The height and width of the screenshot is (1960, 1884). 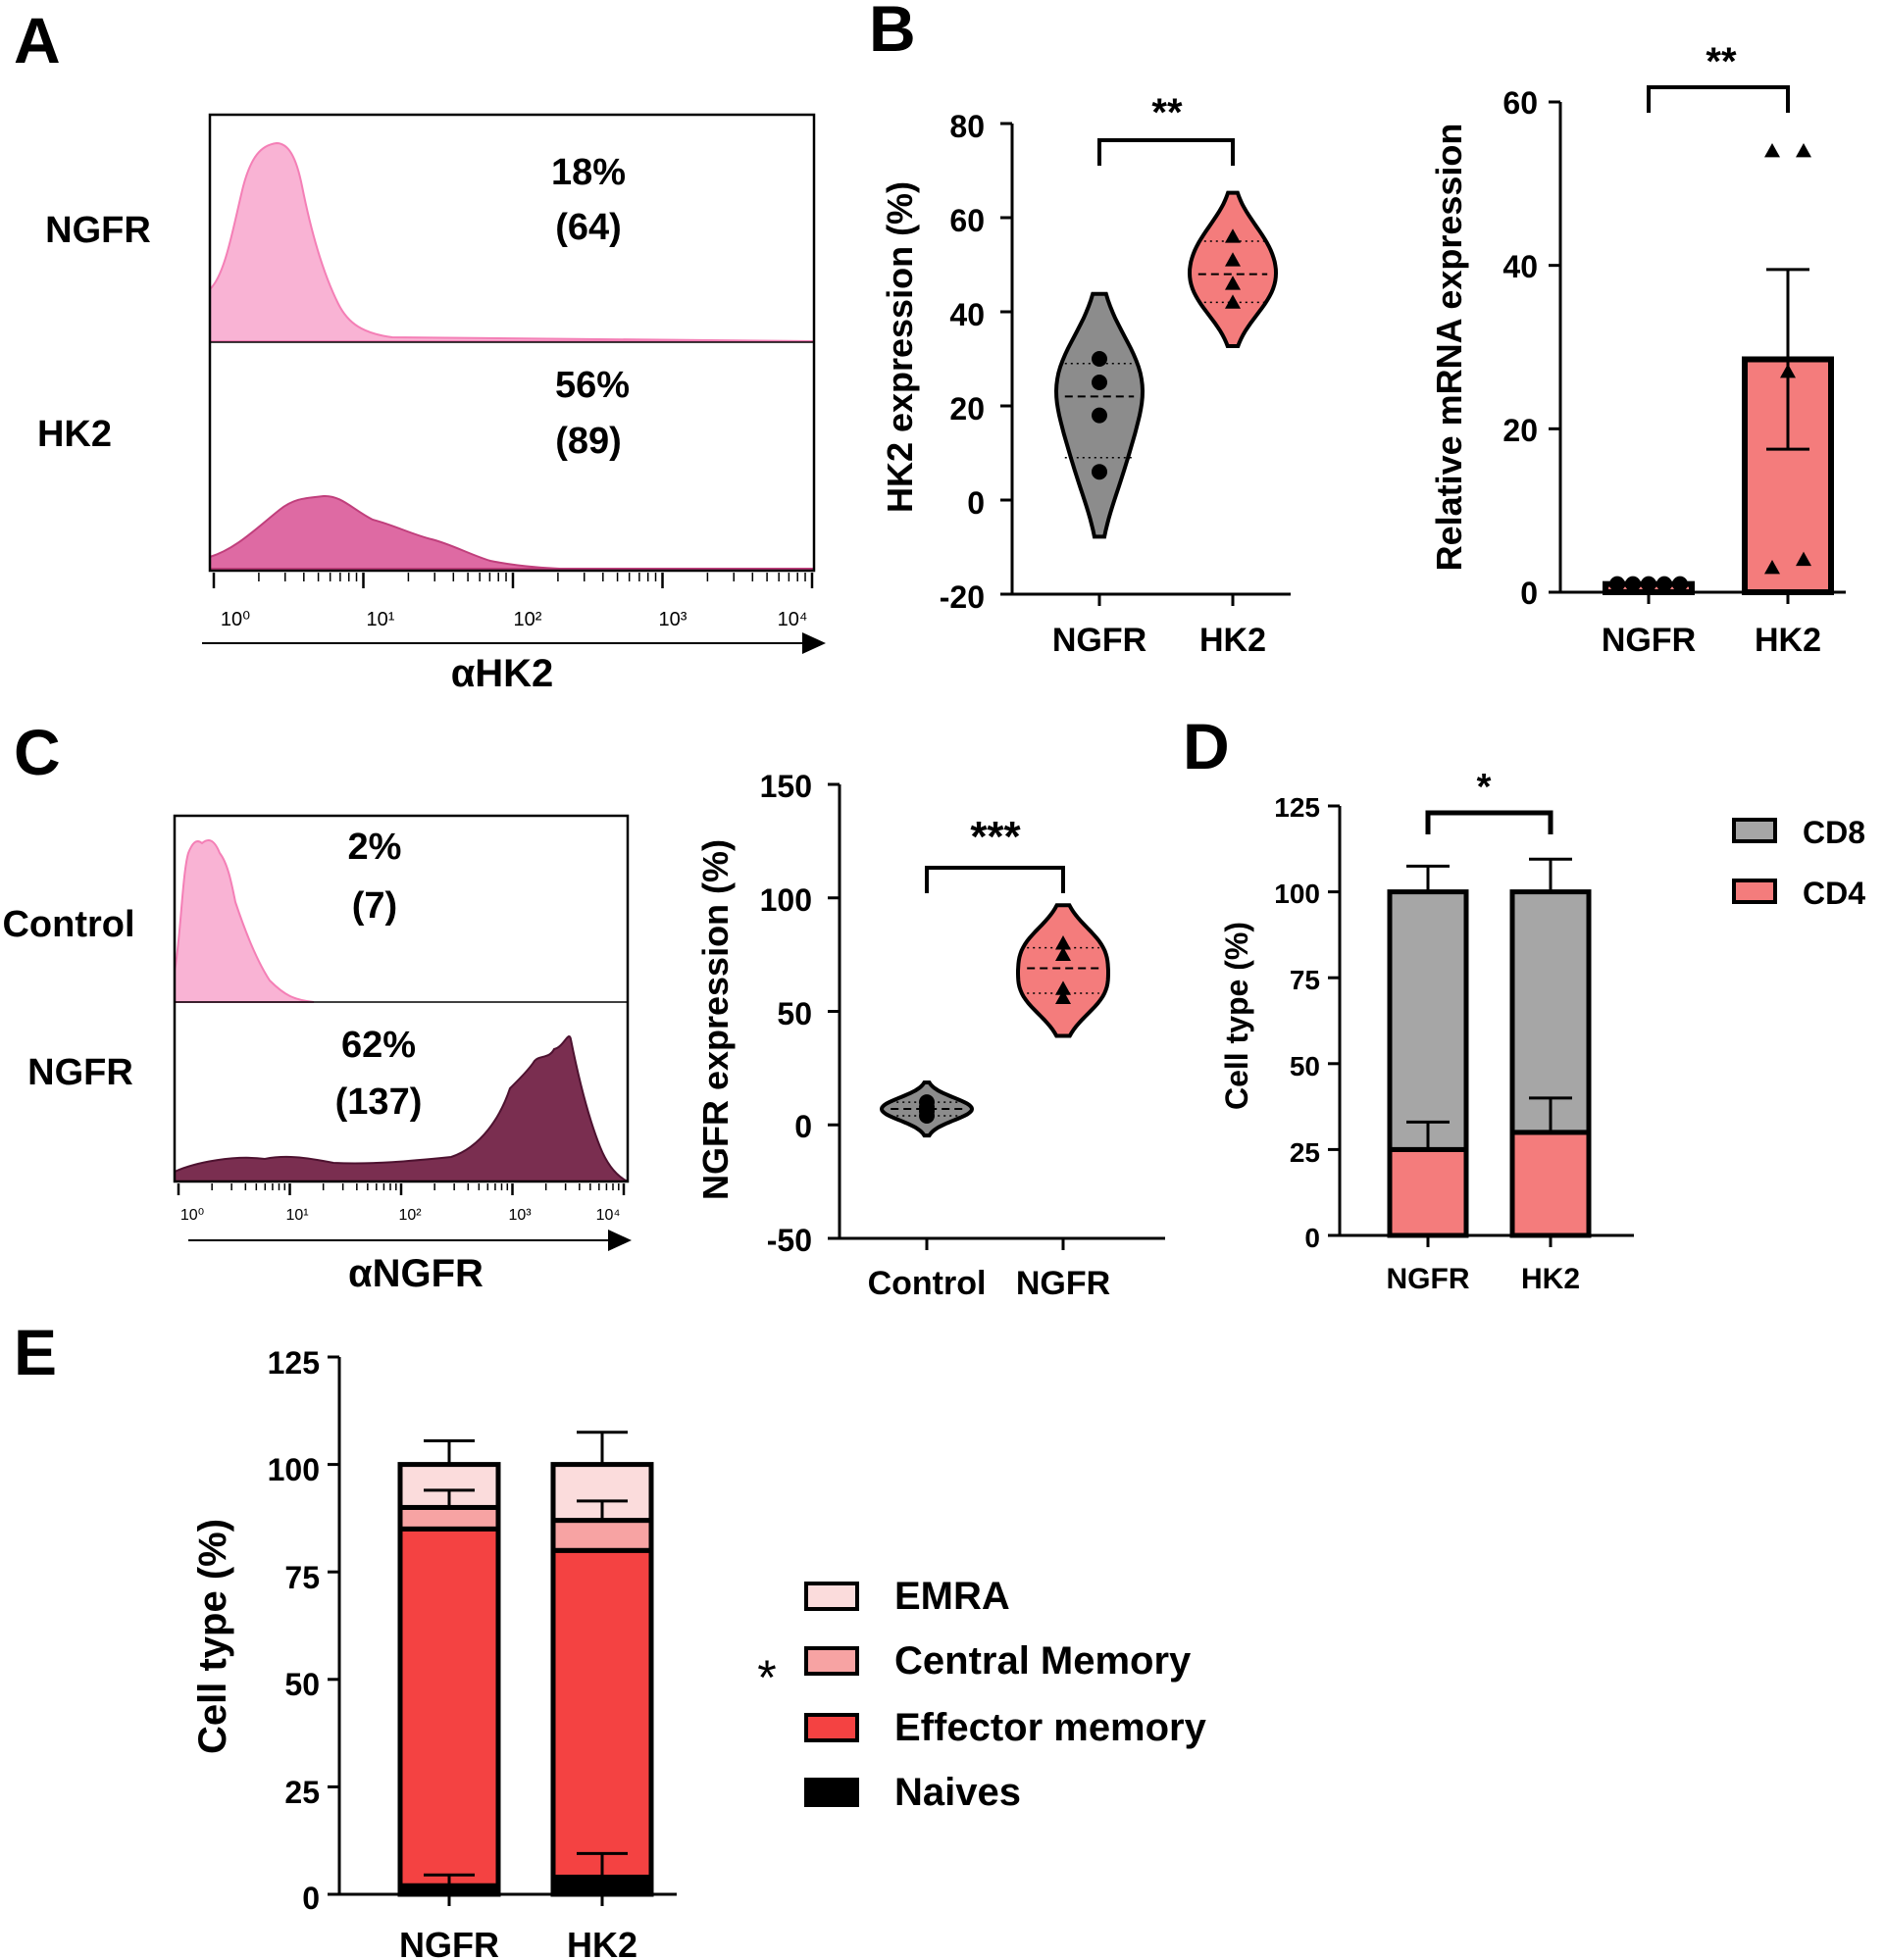 I want to click on panel-label-b: B, so click(x=892, y=33).